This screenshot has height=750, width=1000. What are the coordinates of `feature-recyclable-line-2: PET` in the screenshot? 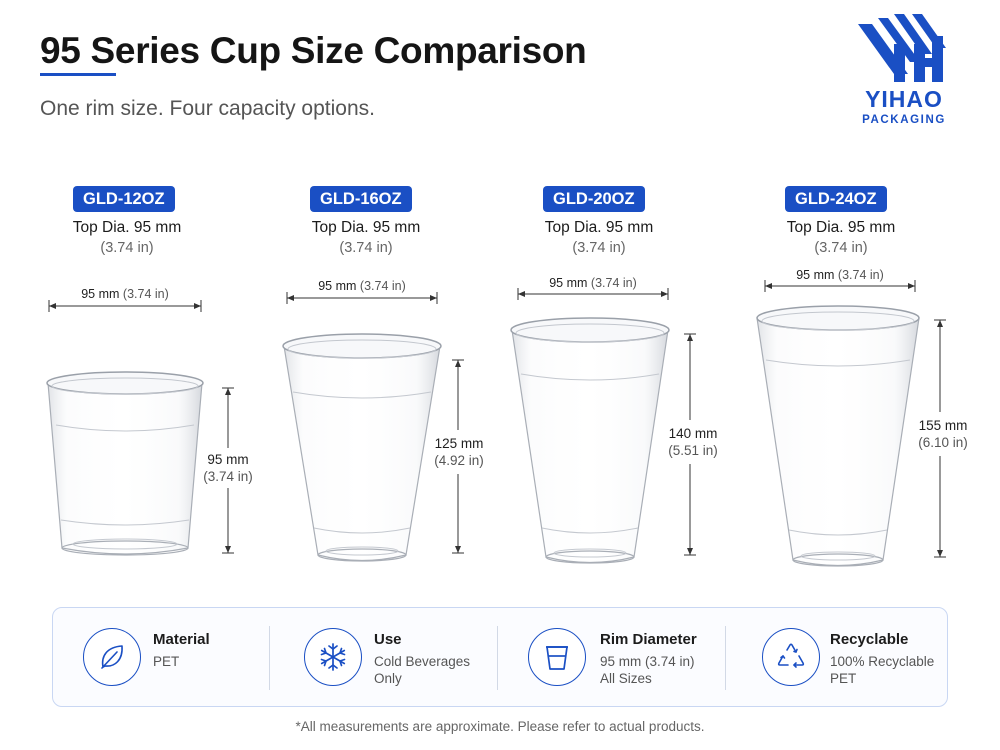 It's located at (843, 678).